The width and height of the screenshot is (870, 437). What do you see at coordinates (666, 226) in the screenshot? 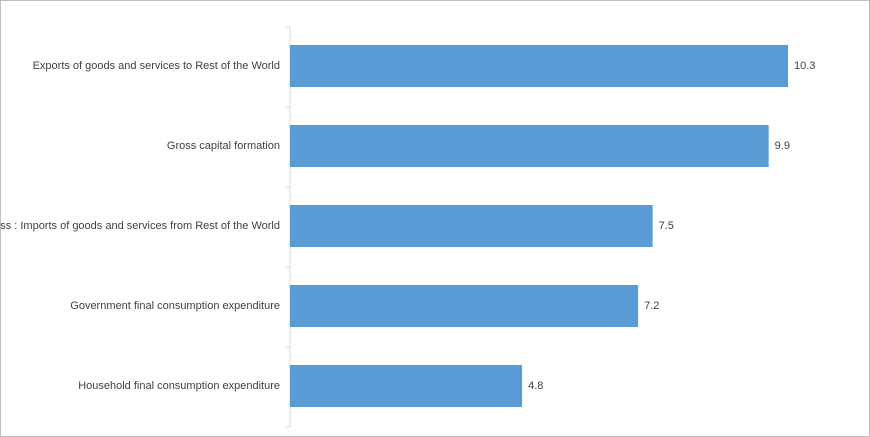
I see `data-label: 7.5` at bounding box center [666, 226].